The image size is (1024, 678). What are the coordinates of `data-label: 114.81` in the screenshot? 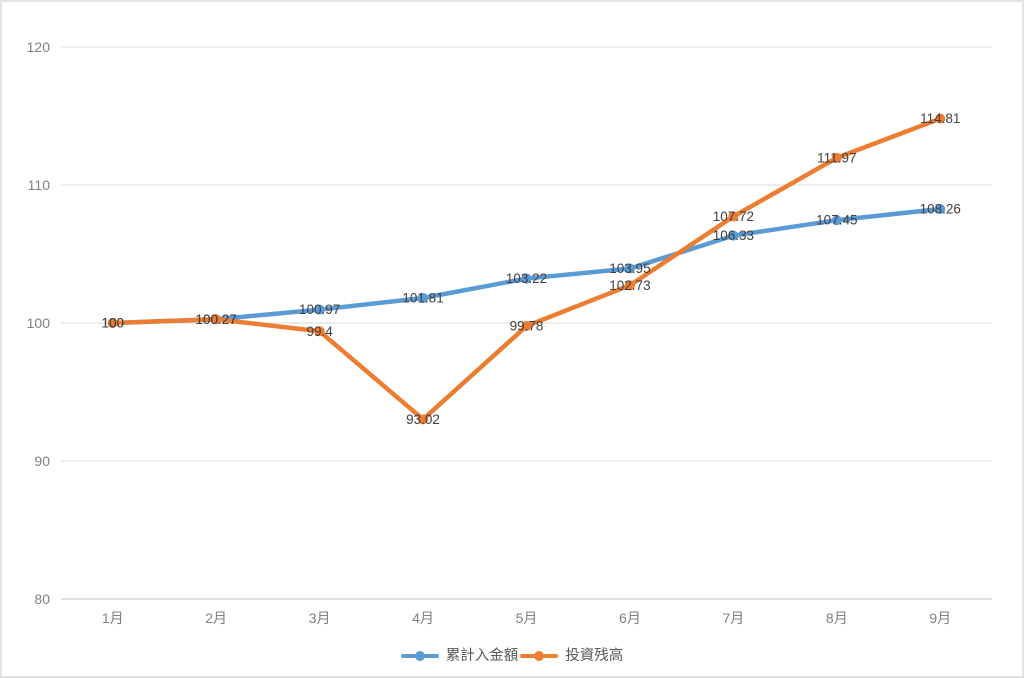 It's located at (940, 118).